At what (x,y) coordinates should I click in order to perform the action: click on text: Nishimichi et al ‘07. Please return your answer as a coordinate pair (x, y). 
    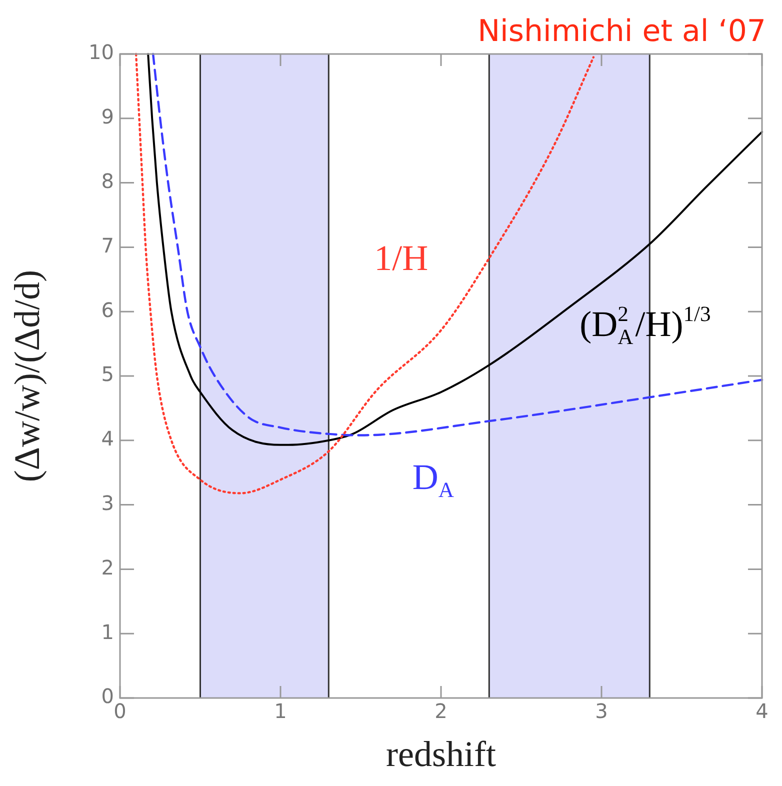
    Looking at the image, I should click on (622, 31).